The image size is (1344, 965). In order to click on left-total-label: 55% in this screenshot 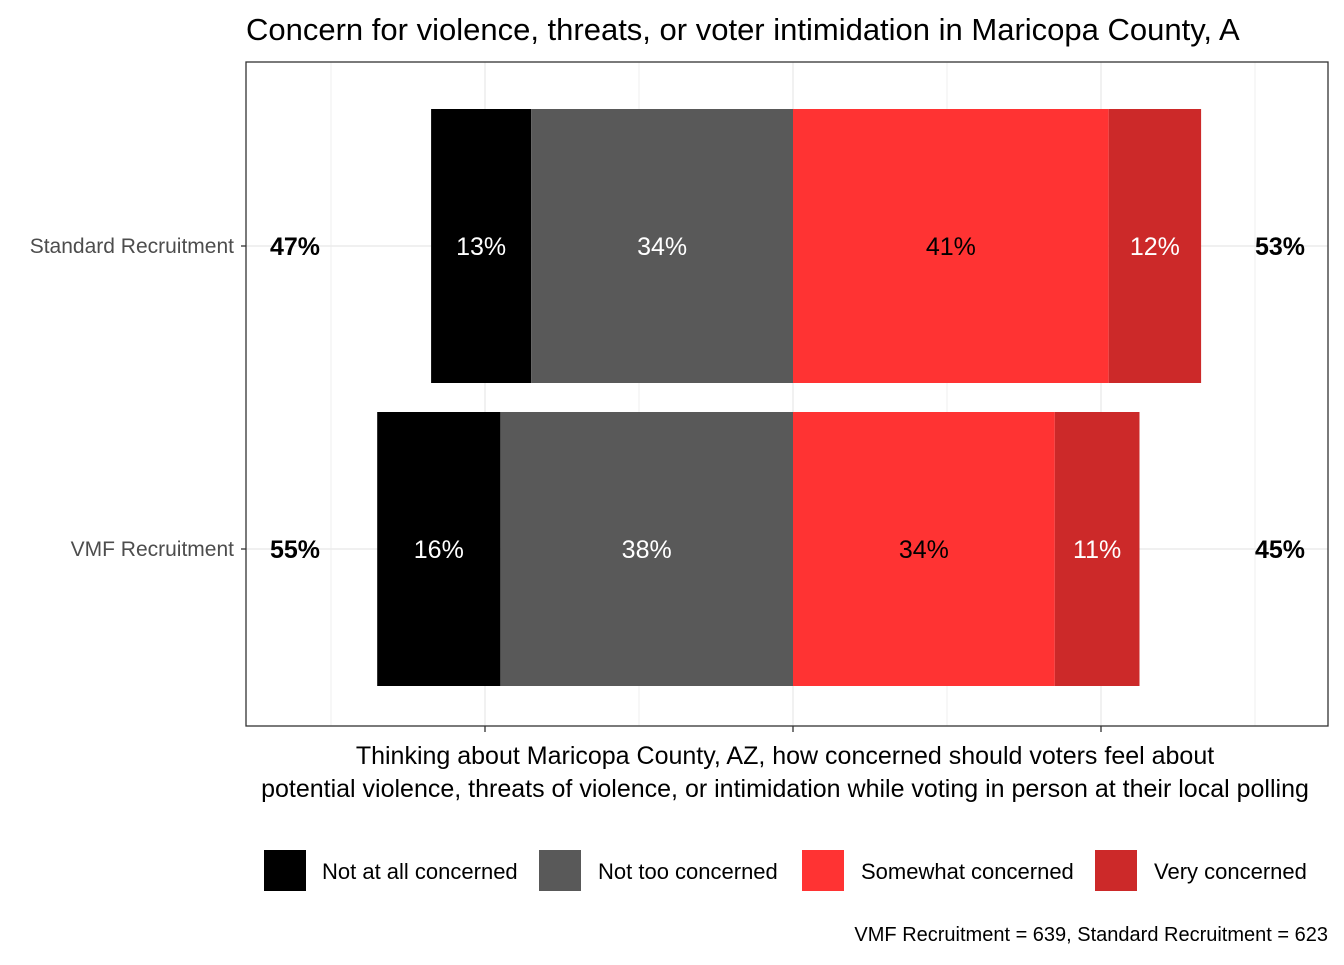, I will do `click(295, 550)`.